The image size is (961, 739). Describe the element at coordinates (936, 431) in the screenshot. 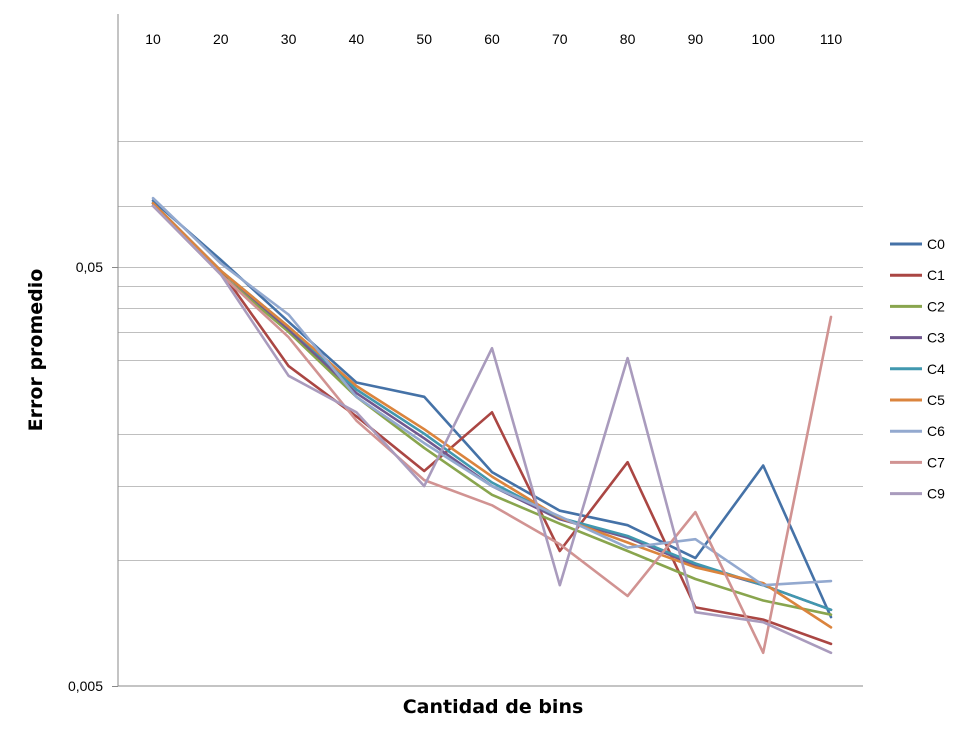

I see `legend-label-c6: C6` at that location.